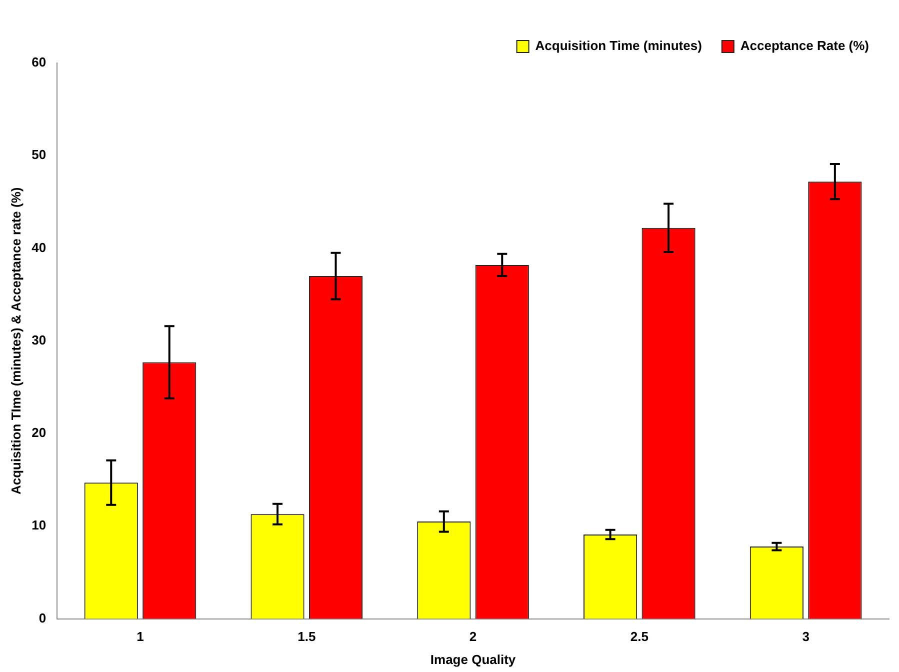  What do you see at coordinates (16, 341) in the screenshot?
I see `y-axis-title: Acquisition TIme (minutes) & Acceptance rate (%)` at bounding box center [16, 341].